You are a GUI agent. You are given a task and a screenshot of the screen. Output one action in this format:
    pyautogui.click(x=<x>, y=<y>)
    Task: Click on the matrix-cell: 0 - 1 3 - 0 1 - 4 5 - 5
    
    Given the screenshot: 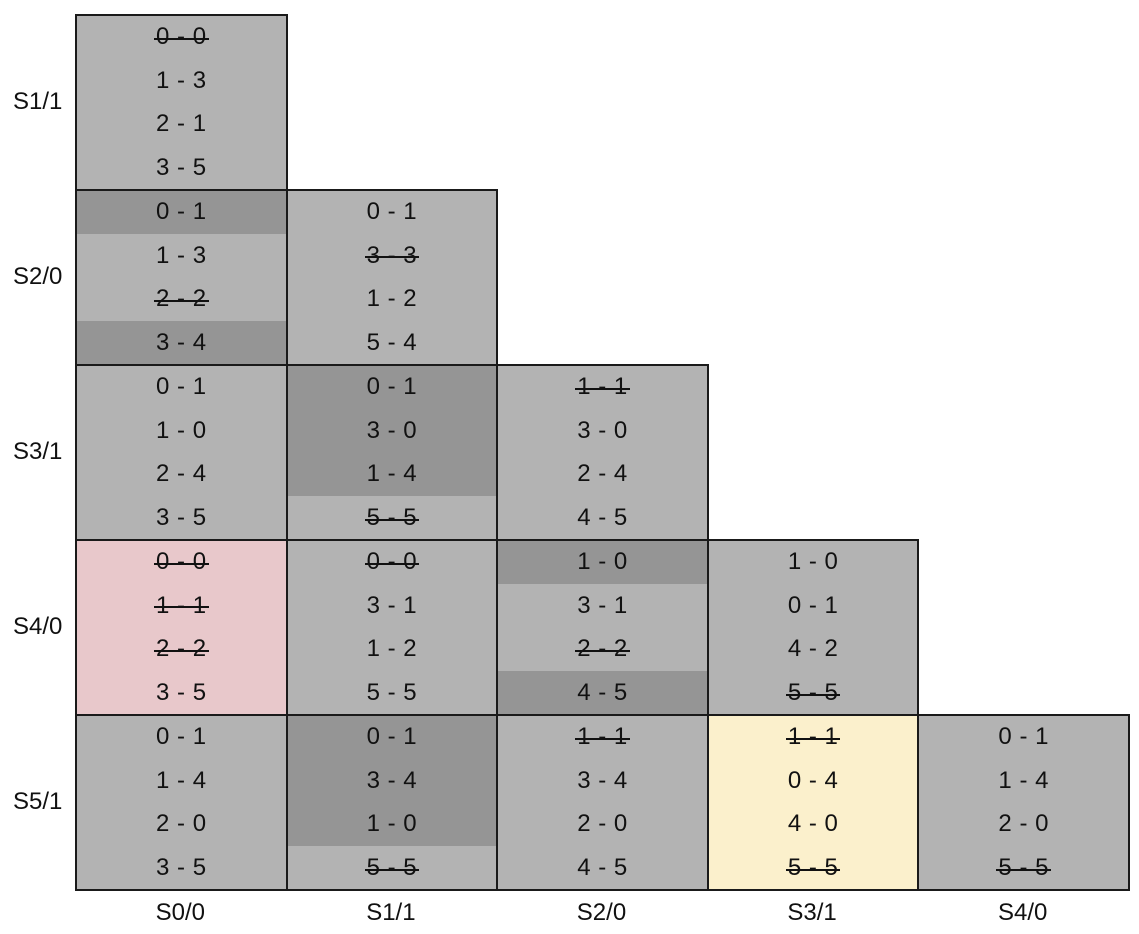 What is the action you would take?
    pyautogui.click(x=392, y=452)
    